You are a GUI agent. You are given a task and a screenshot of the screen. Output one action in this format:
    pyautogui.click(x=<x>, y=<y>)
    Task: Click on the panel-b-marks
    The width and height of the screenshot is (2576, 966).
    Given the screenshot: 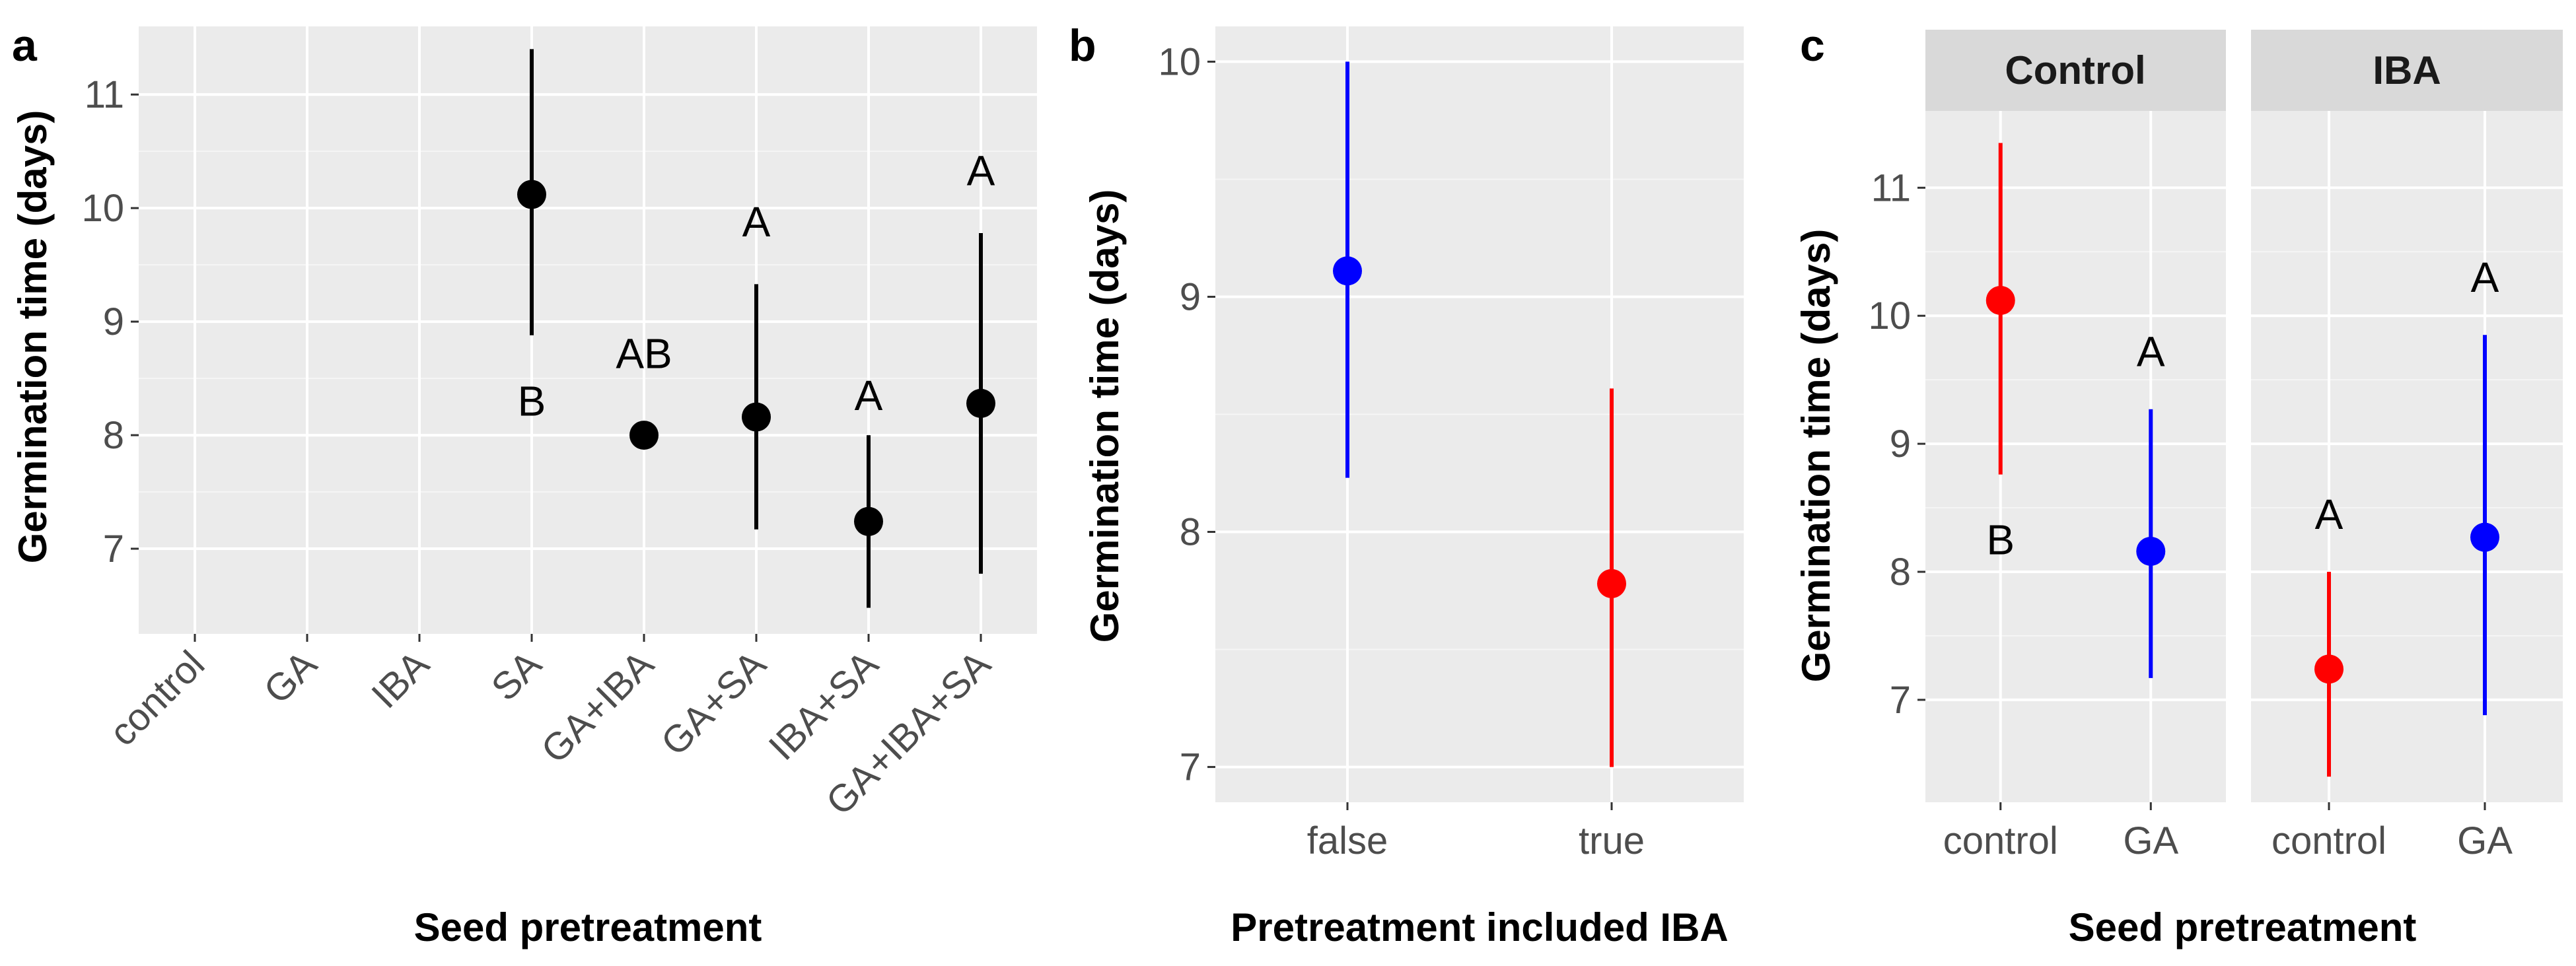 What is the action you would take?
    pyautogui.click(x=1479, y=414)
    